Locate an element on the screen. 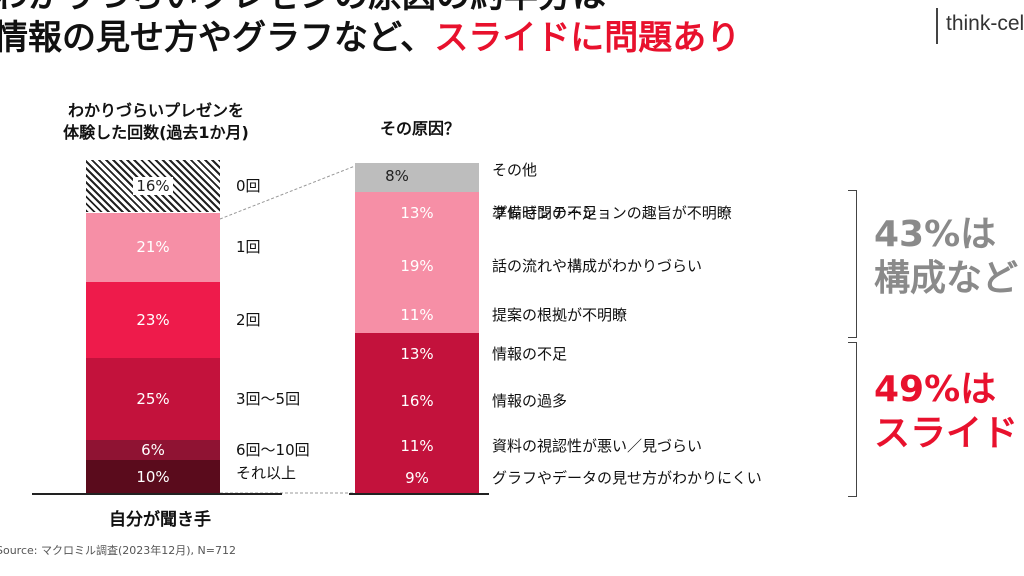  bar-value-label: 6% is located at coordinates (153, 450).